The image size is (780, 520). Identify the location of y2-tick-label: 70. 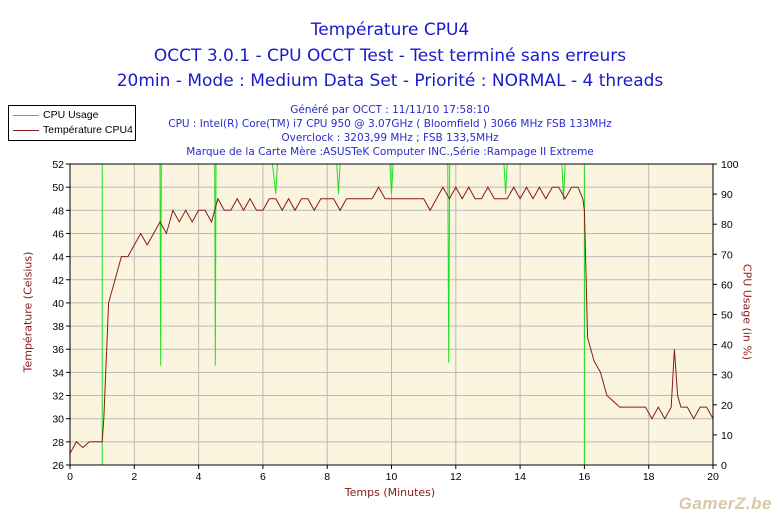
(727, 255).